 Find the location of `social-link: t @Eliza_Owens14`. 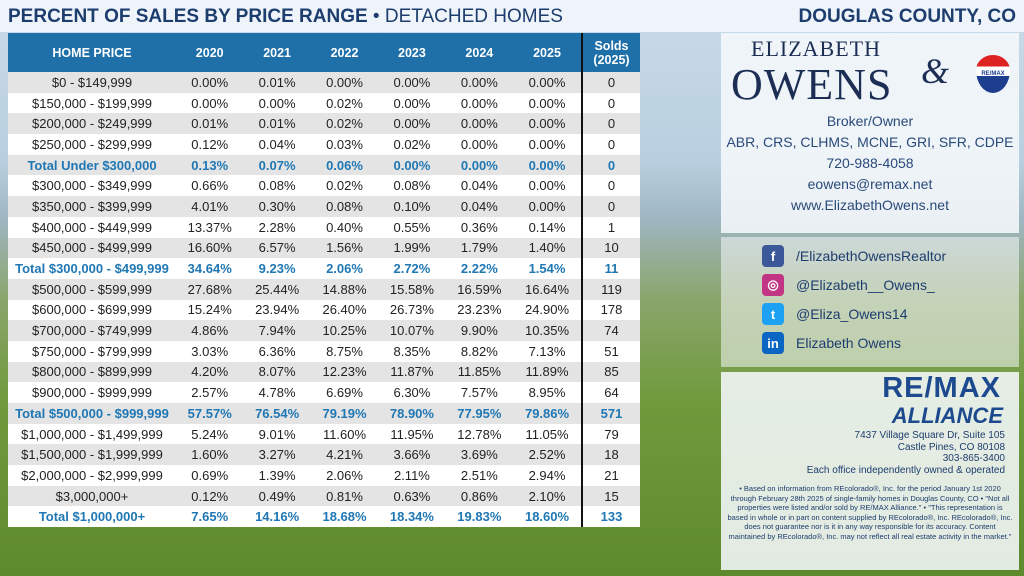

social-link: t @Eliza_Owens14 is located at coordinates (835, 314).